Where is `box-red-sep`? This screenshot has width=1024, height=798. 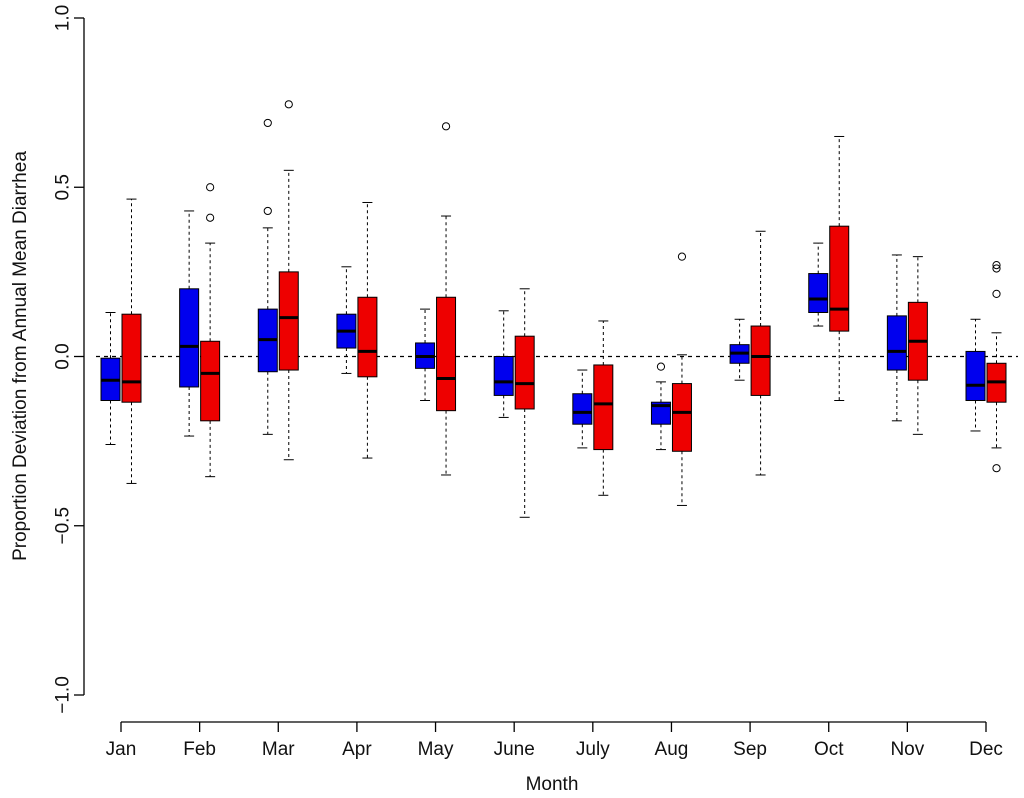 box-red-sep is located at coordinates (760, 353).